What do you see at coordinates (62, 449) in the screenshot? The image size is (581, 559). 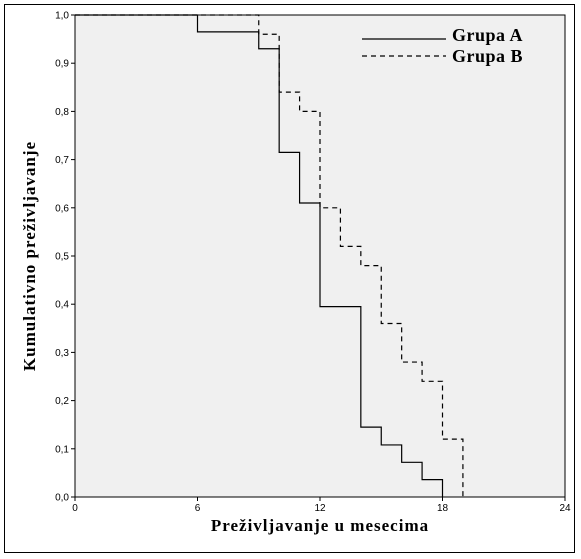 I see `y-tick-label: 0,1` at bounding box center [62, 449].